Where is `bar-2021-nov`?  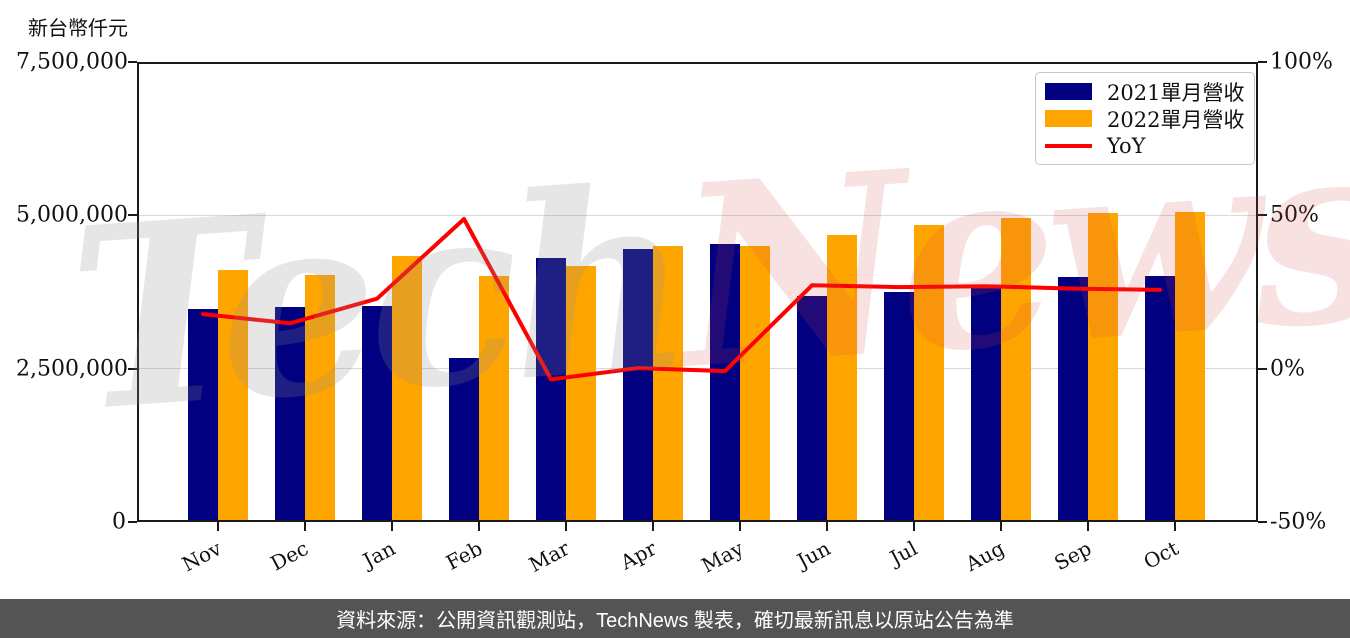
bar-2021-nov is located at coordinates (203, 415).